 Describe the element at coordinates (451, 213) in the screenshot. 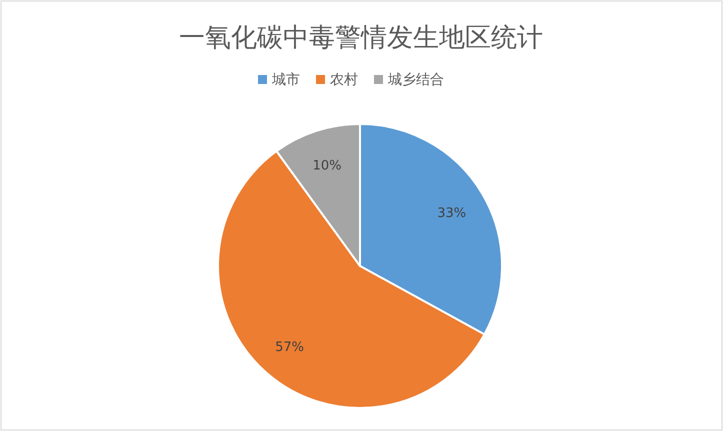

I see `data-label: 33%` at that location.